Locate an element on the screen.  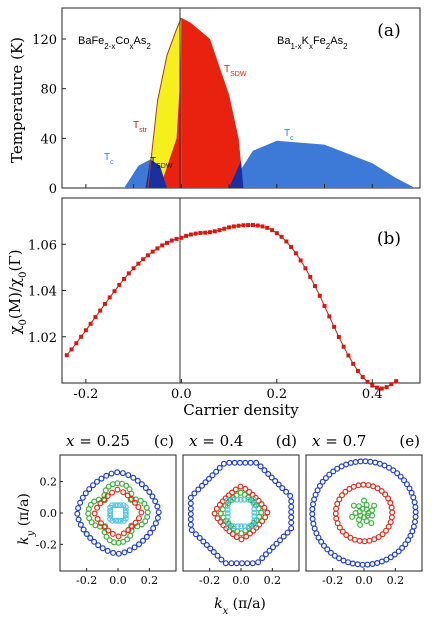
y-tick-label: 1.02 is located at coordinates (42, 338).